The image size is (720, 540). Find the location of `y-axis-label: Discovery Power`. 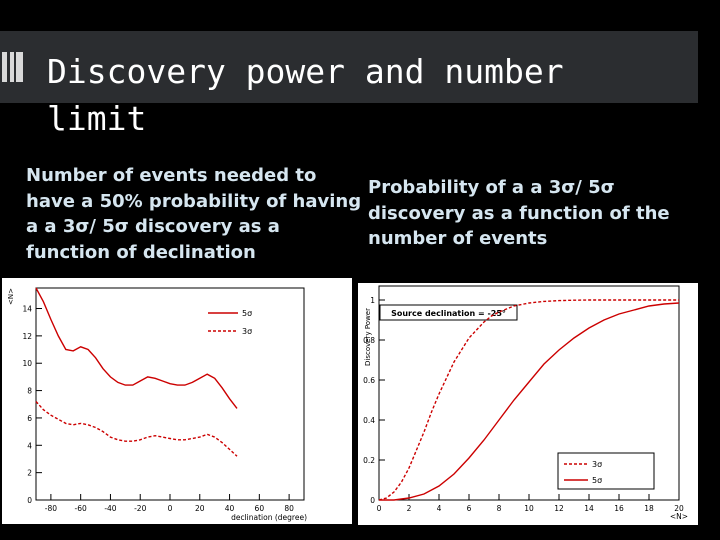

y-axis-label: Discovery Power is located at coordinates (368, 337).